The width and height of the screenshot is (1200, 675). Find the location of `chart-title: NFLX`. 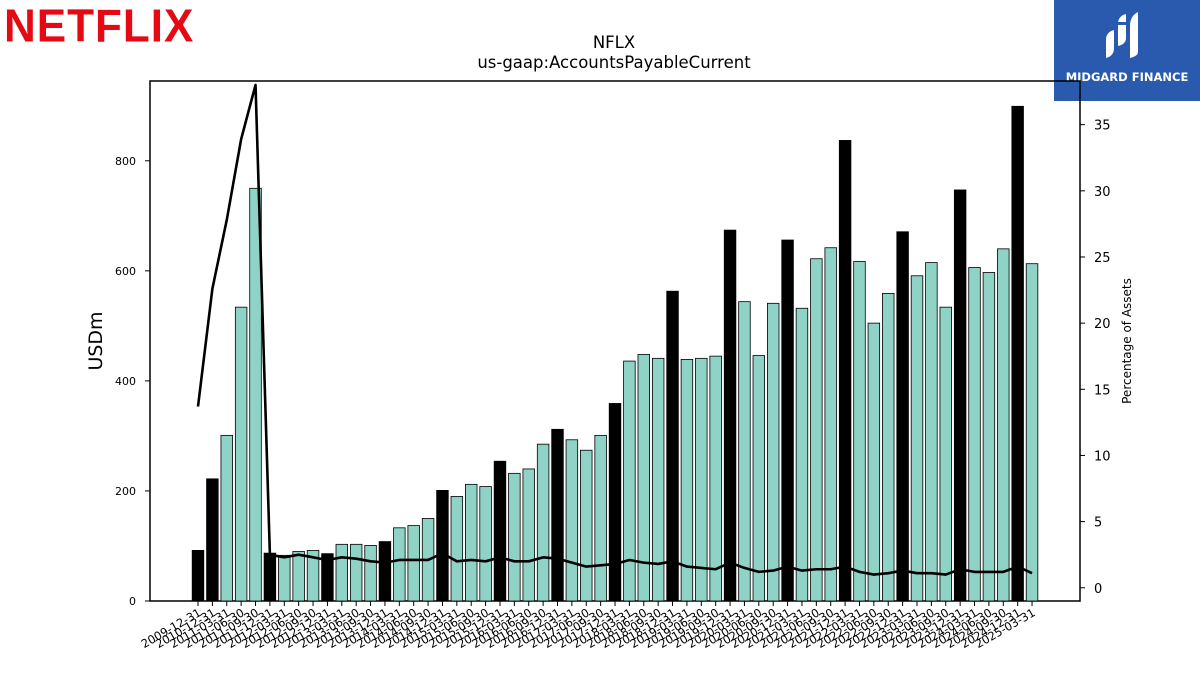

chart-title: NFLX is located at coordinates (614, 42).